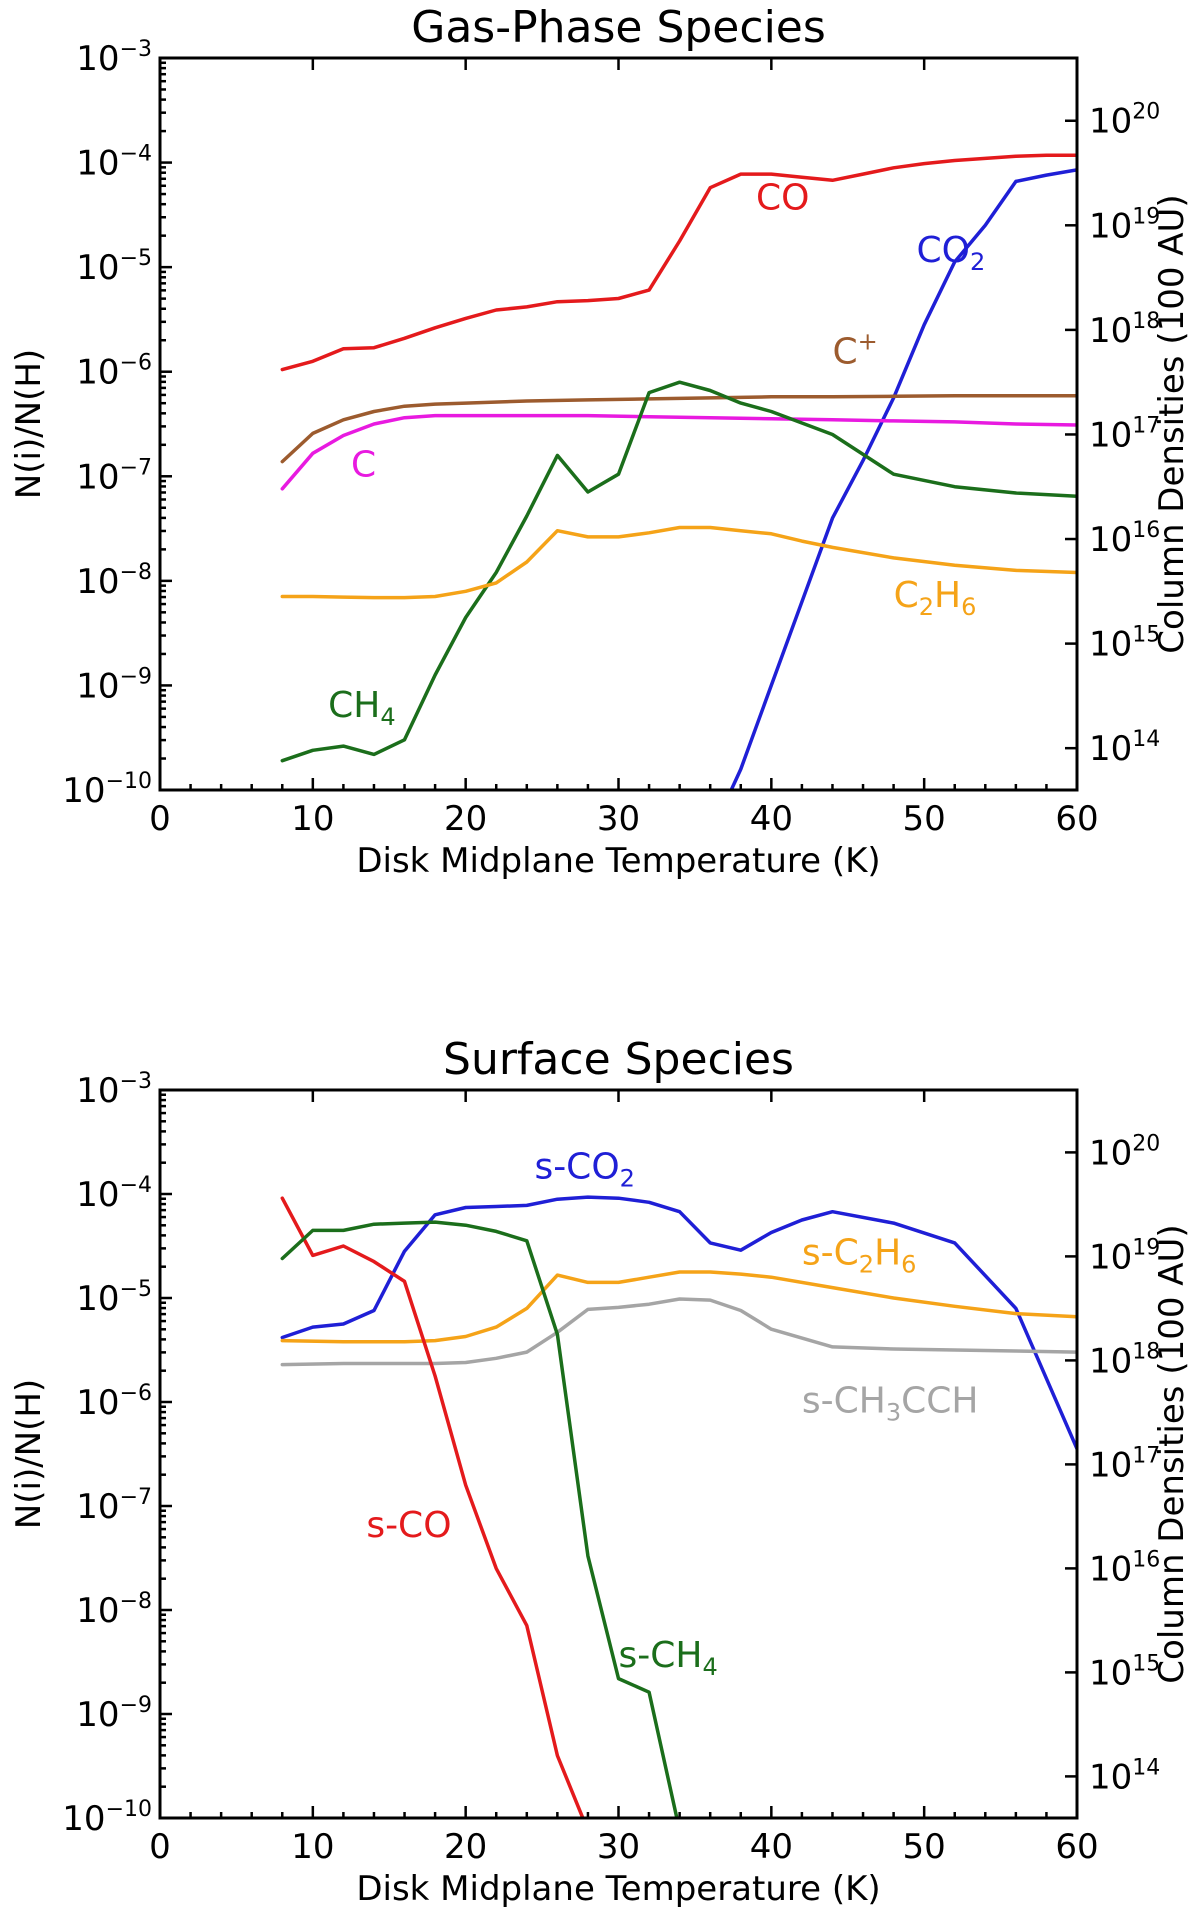 The height and width of the screenshot is (1920, 1200). What do you see at coordinates (854, 349) in the screenshot?
I see `series-label-c+: C+` at bounding box center [854, 349].